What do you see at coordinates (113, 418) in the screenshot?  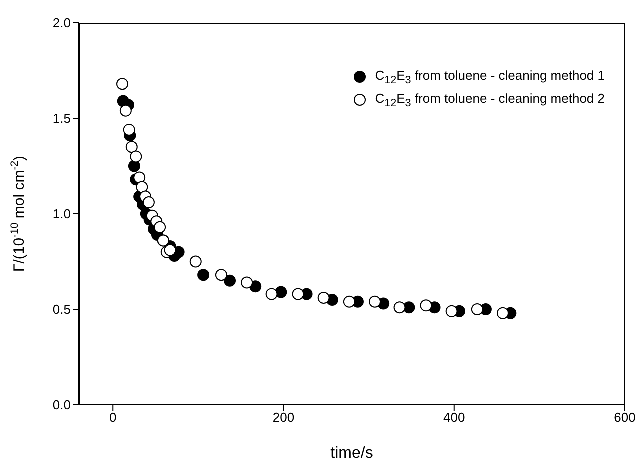 I see `x-tick-label: 0` at bounding box center [113, 418].